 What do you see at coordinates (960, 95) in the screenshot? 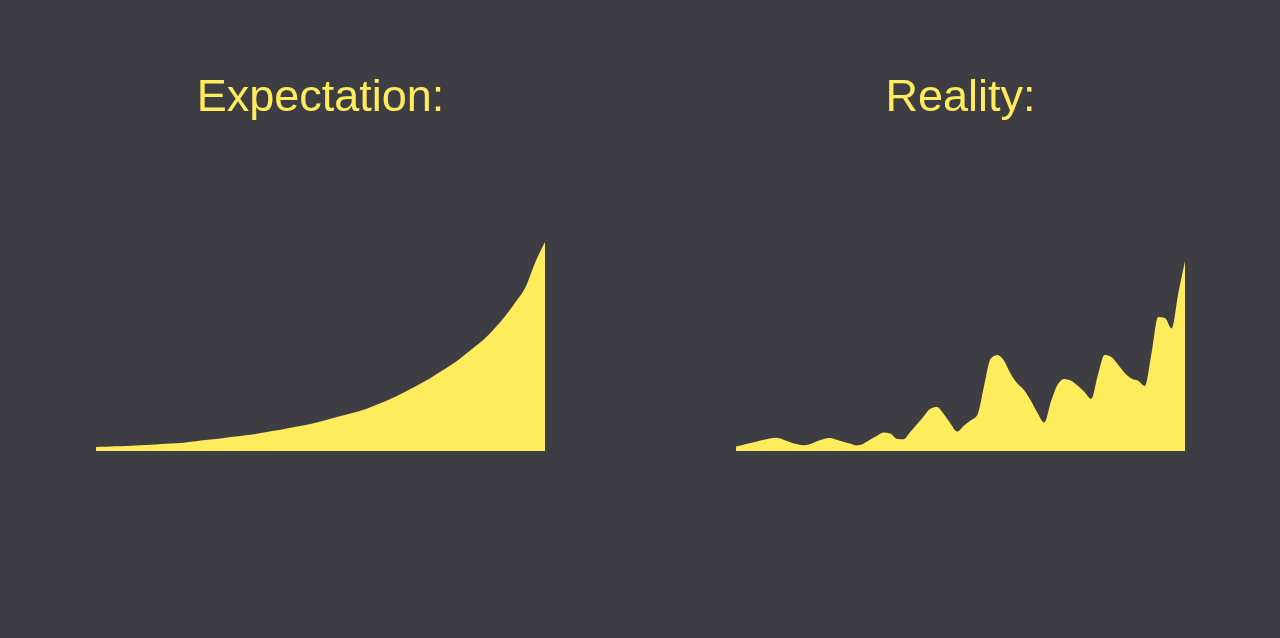
I see `chart-title: Reality:` at bounding box center [960, 95].